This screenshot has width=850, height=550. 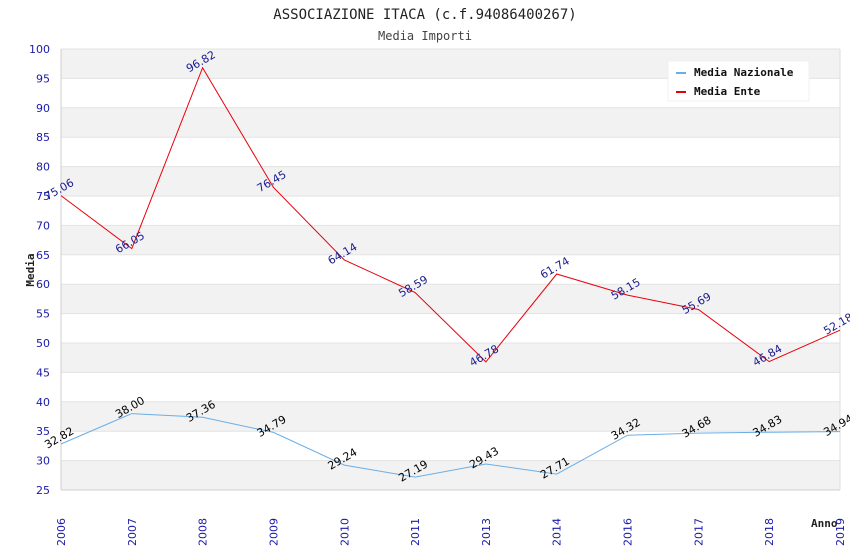 What do you see at coordinates (557, 532) in the screenshot?
I see `x-tick-label: 2014` at bounding box center [557, 532].